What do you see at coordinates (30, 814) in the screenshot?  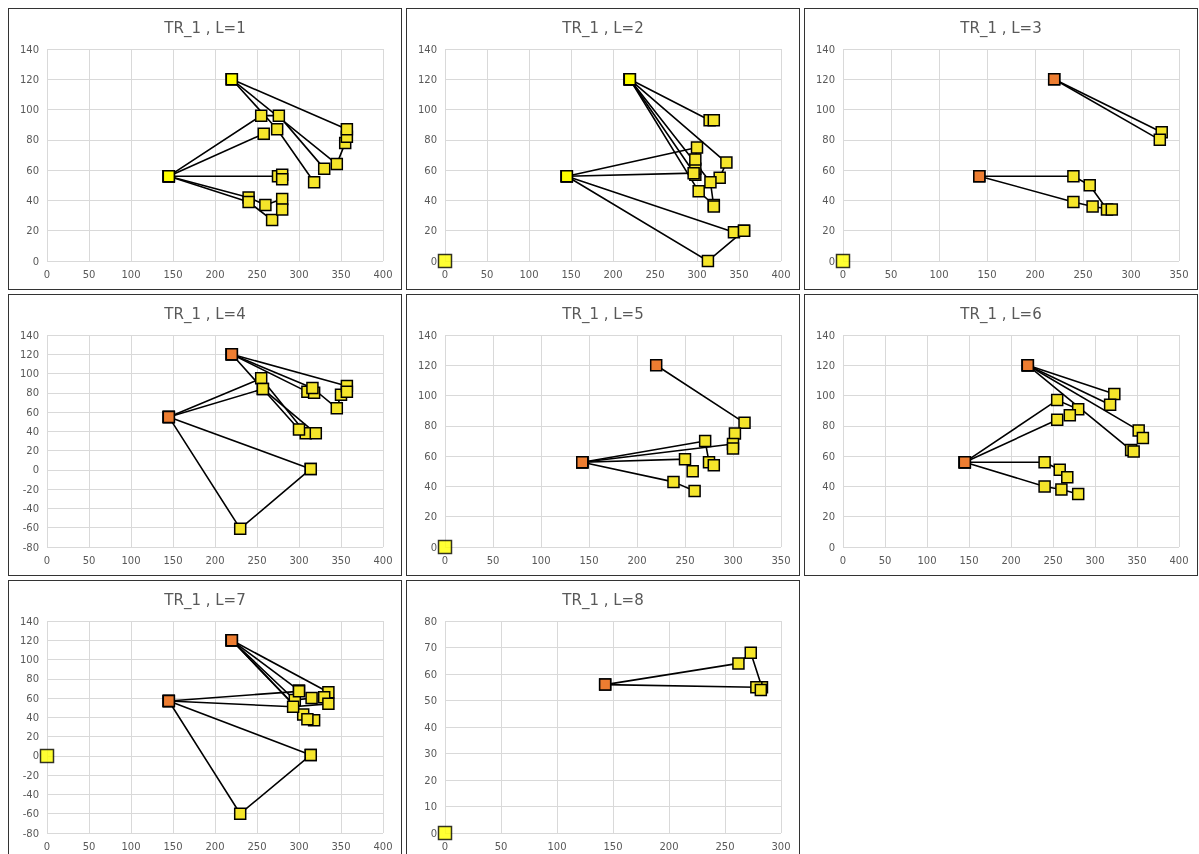 I see `y-tick-label: -60` at bounding box center [30, 814].